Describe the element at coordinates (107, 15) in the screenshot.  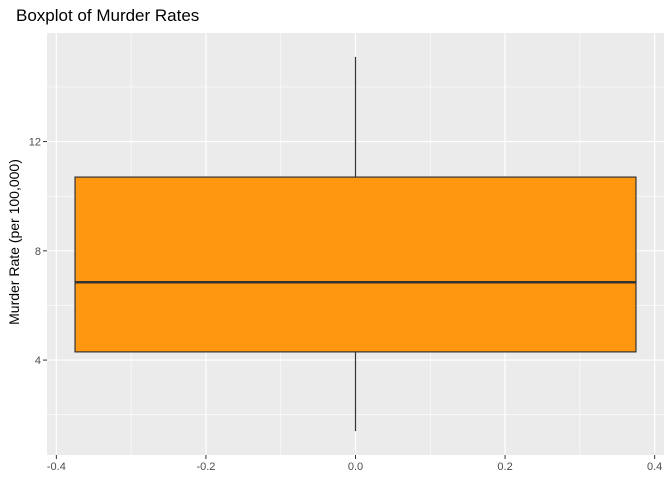
I see `chart-title: Boxplot of Murder Rates` at that location.